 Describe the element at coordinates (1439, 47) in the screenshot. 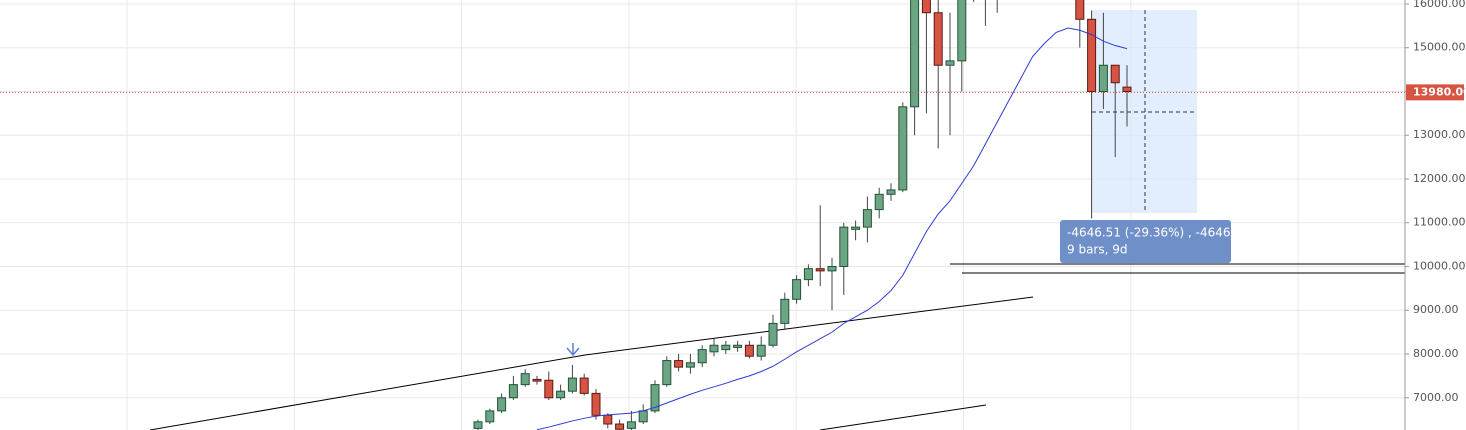

I see `y-tick-label: 15000.00` at that location.